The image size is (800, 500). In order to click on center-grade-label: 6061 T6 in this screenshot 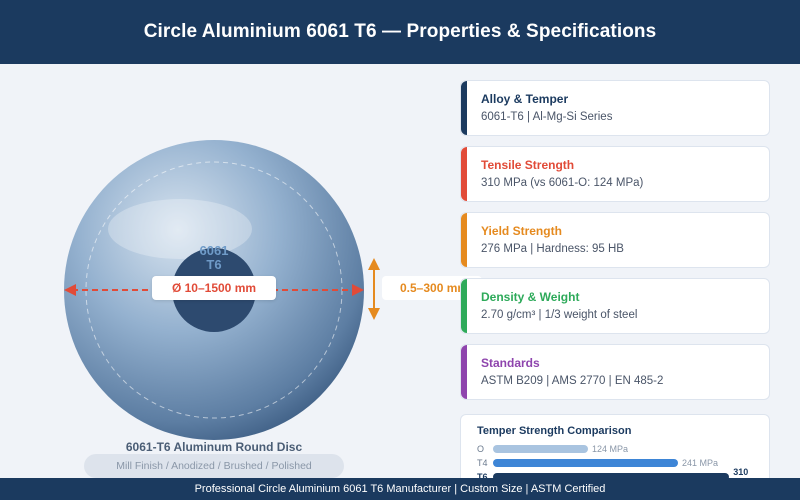, I will do `click(214, 258)`.